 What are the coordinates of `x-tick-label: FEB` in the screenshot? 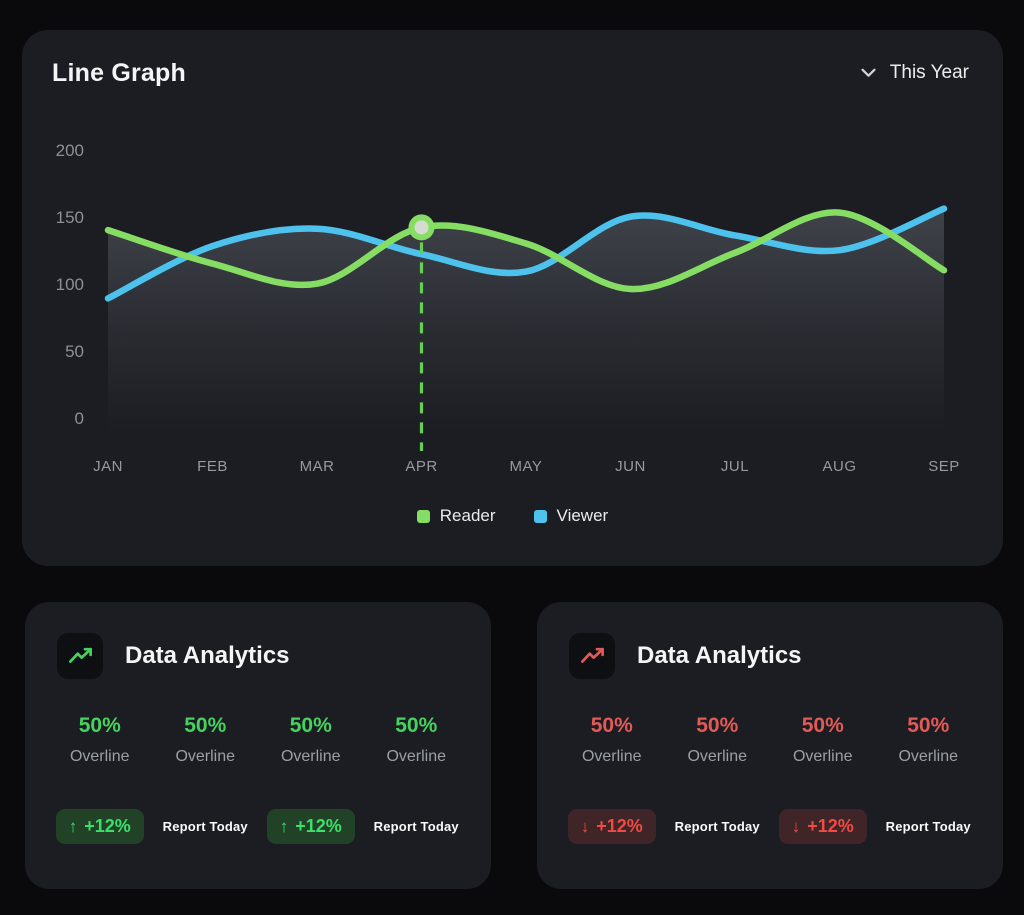 It's located at (212, 466).